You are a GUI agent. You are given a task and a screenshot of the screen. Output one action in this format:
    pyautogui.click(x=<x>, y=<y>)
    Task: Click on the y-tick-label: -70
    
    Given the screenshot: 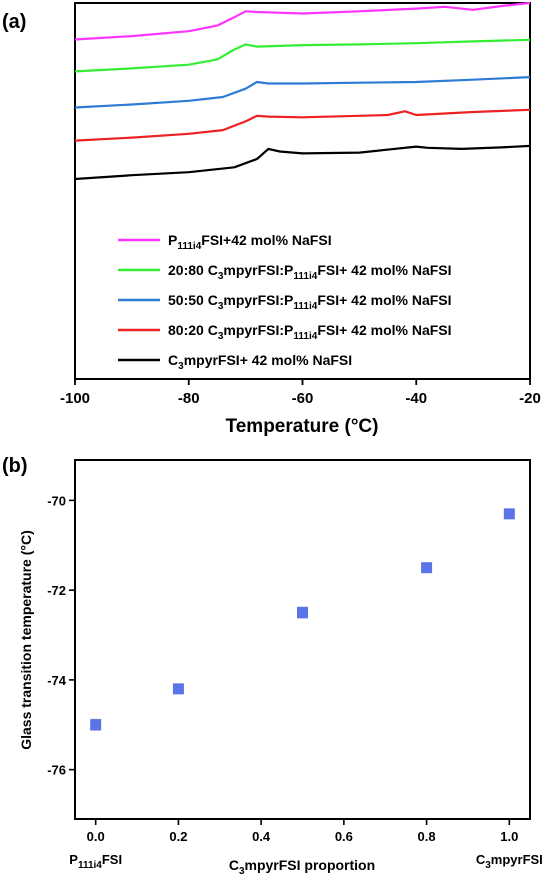 What is the action you would take?
    pyautogui.click(x=56, y=500)
    